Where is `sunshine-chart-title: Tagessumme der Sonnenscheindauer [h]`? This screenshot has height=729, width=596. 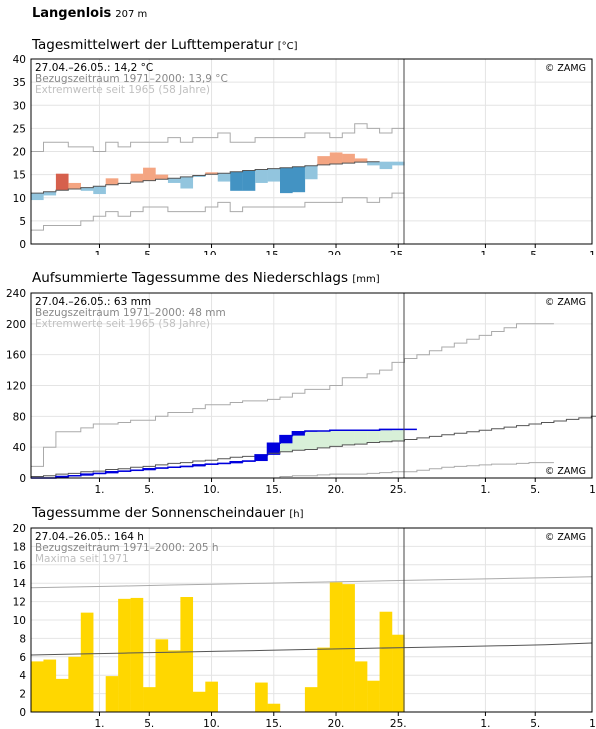 sunshine-chart-title: Tagessumme der Sonnenscheindauer [h] is located at coordinates (168, 513).